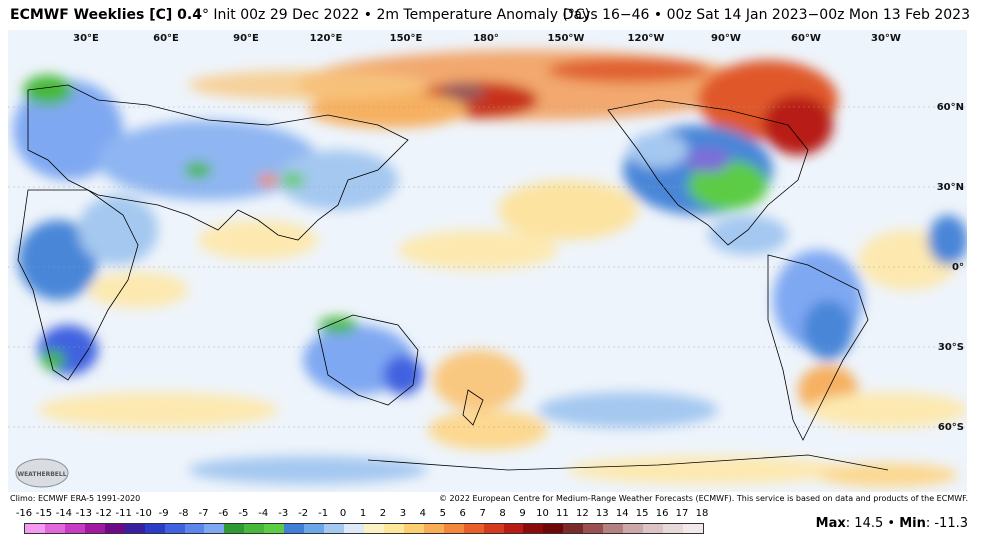 Image resolution: width=984 pixels, height=546 pixels. I want to click on title-model: ECMWF Weeklies [C] 0.4, so click(106, 15).